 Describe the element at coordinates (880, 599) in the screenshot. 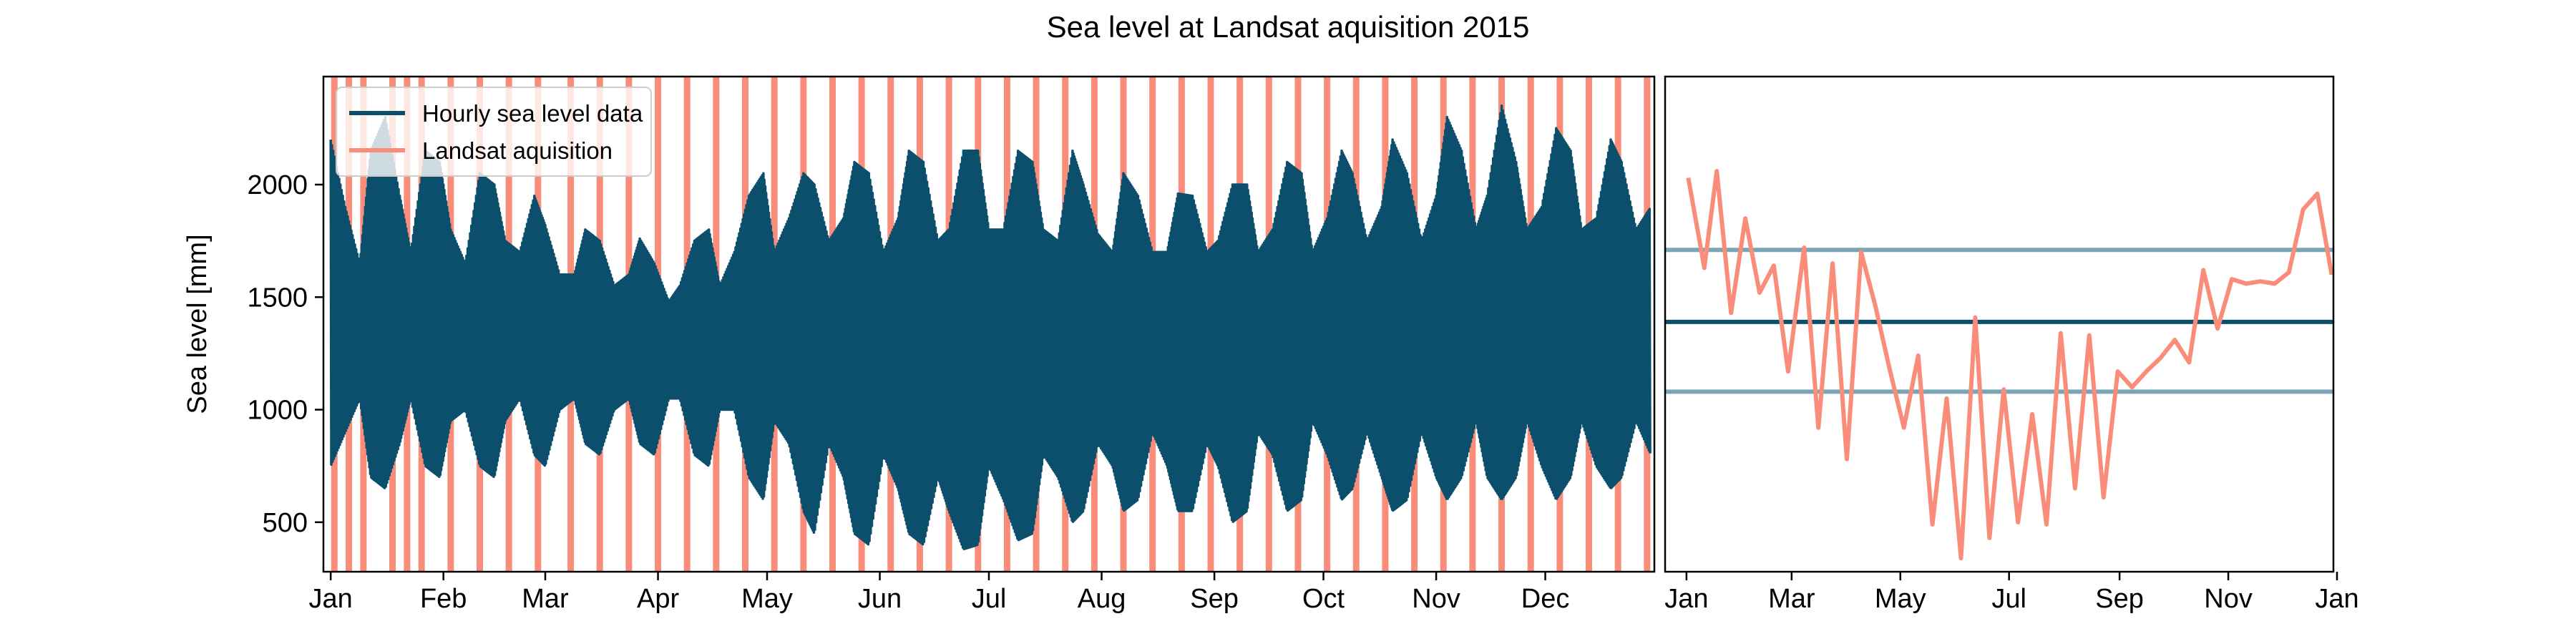

I see `x-tick-label: Jun` at that location.